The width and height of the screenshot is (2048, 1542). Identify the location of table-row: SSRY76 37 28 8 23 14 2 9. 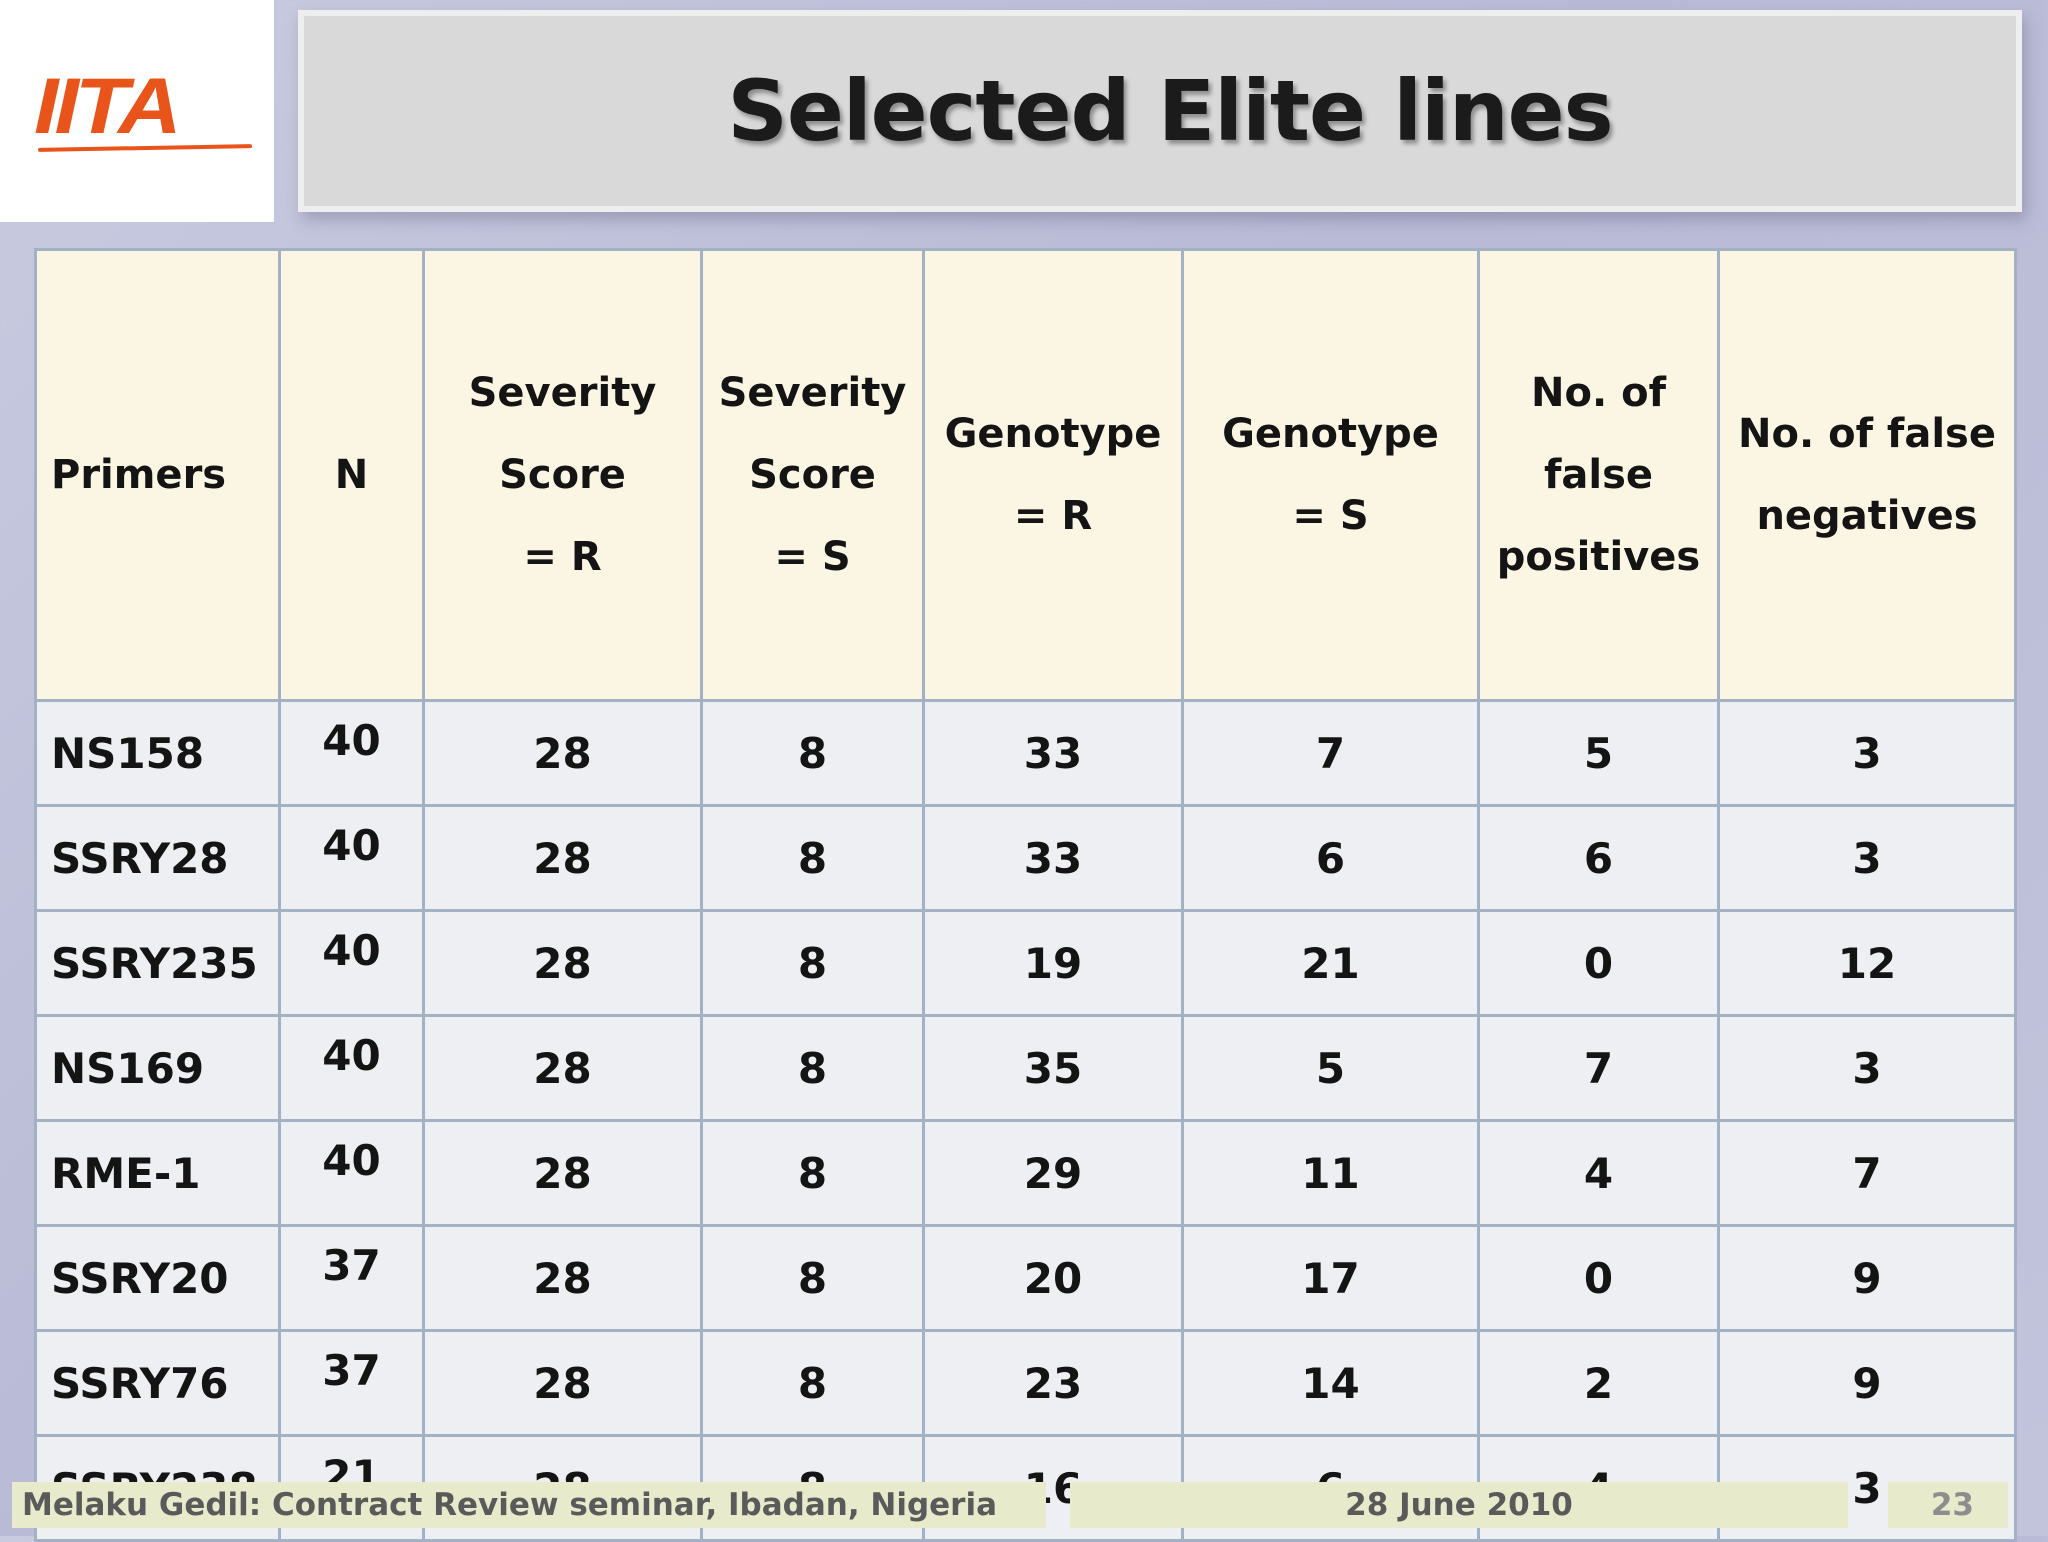
(1025, 1383).